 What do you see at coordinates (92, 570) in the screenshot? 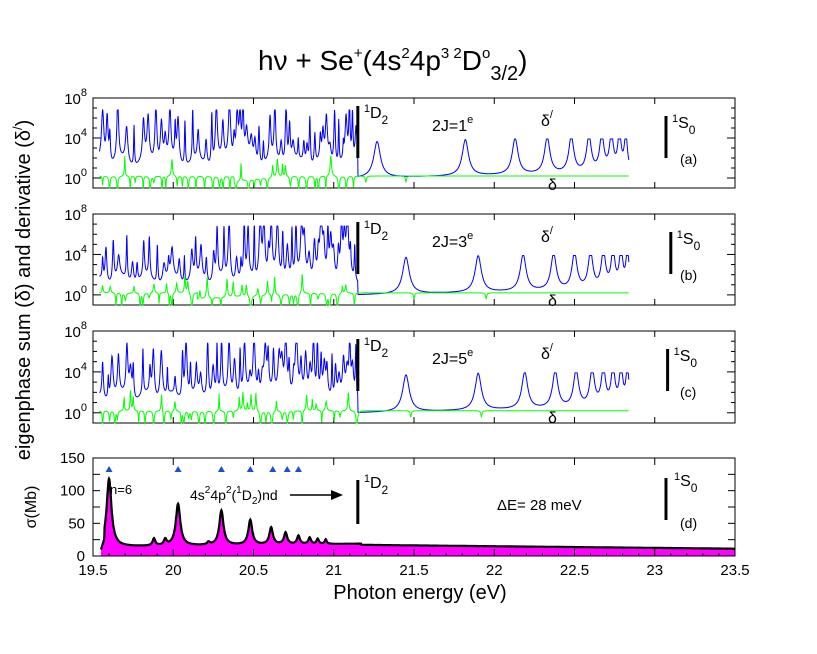
I see `x-tick-label: 19.5` at bounding box center [92, 570].